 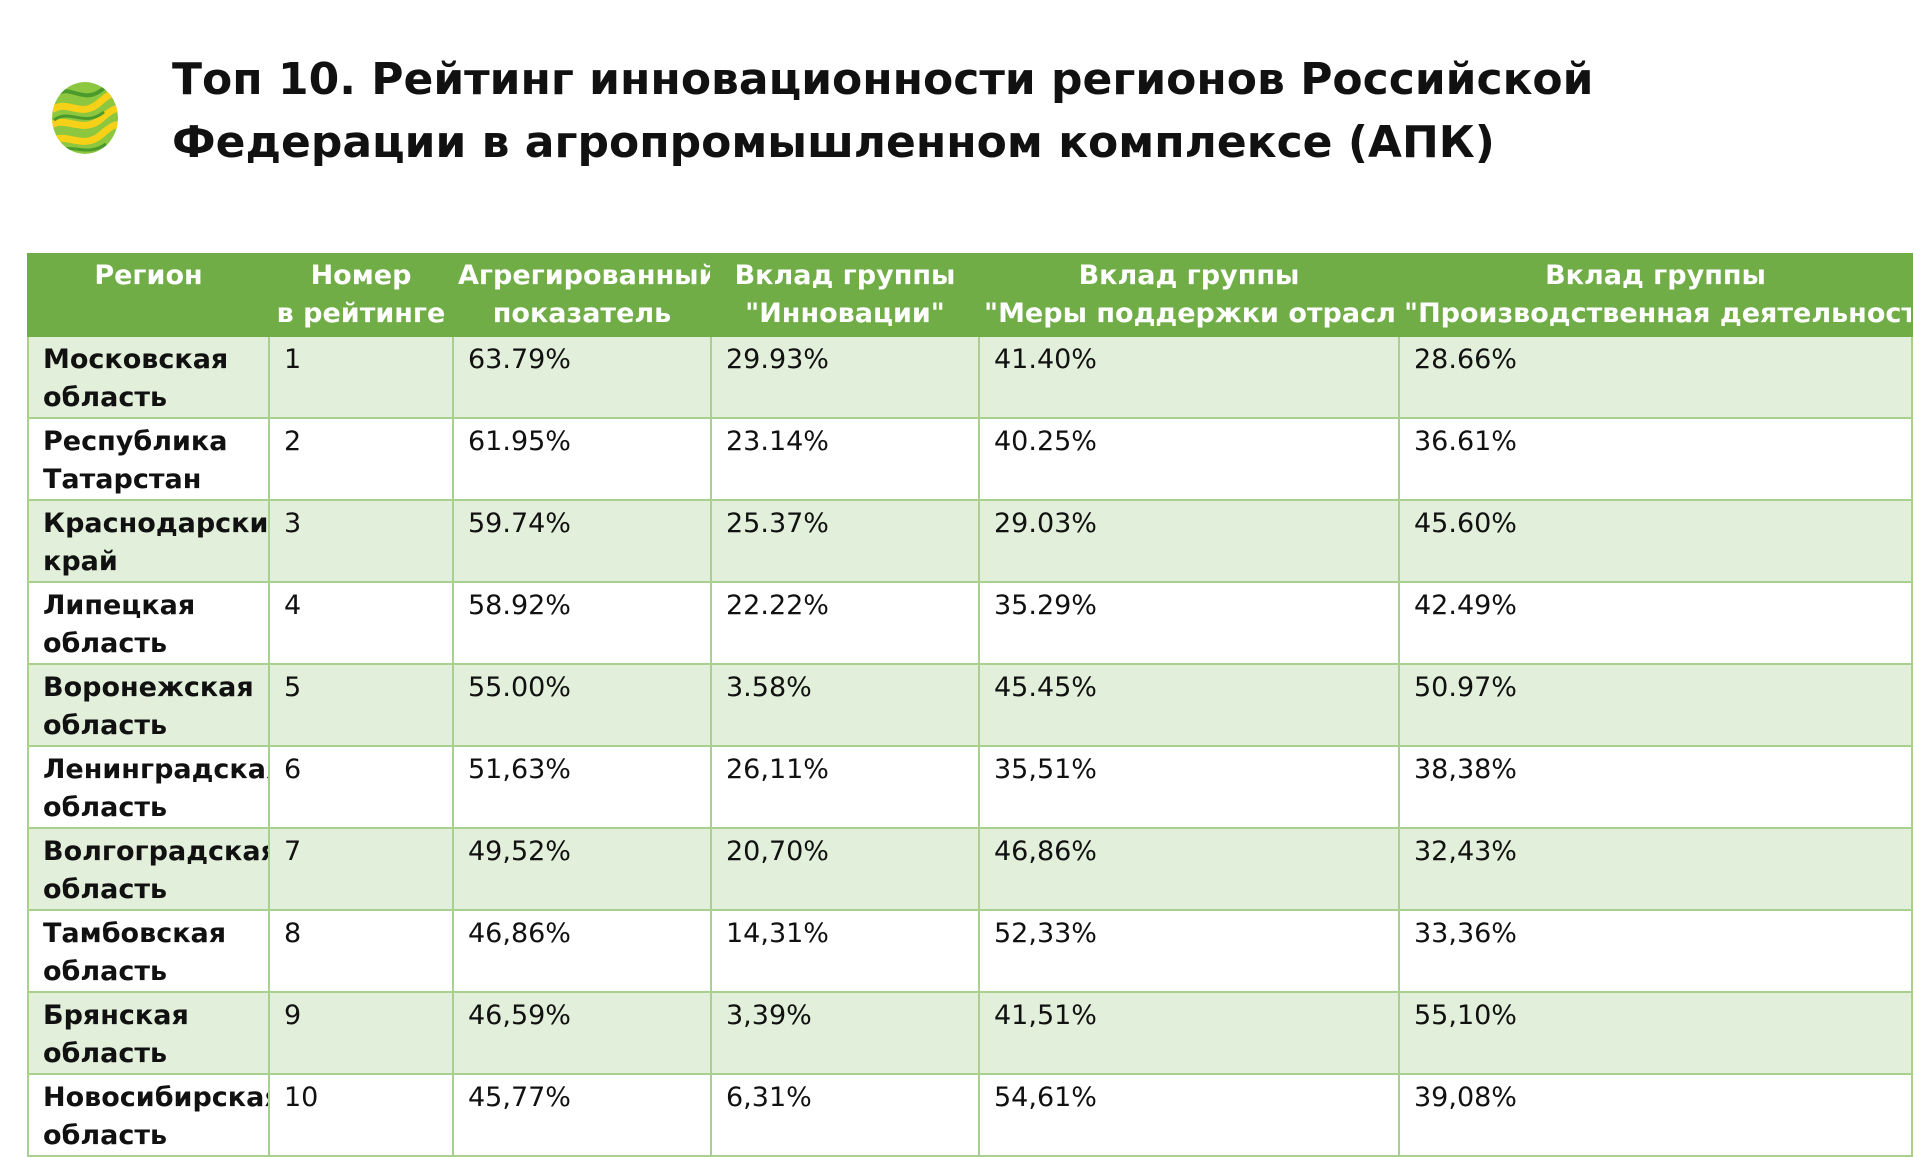 What do you see at coordinates (845, 869) in the screenshot?
I see `innovation-cell: 20,70%` at bounding box center [845, 869].